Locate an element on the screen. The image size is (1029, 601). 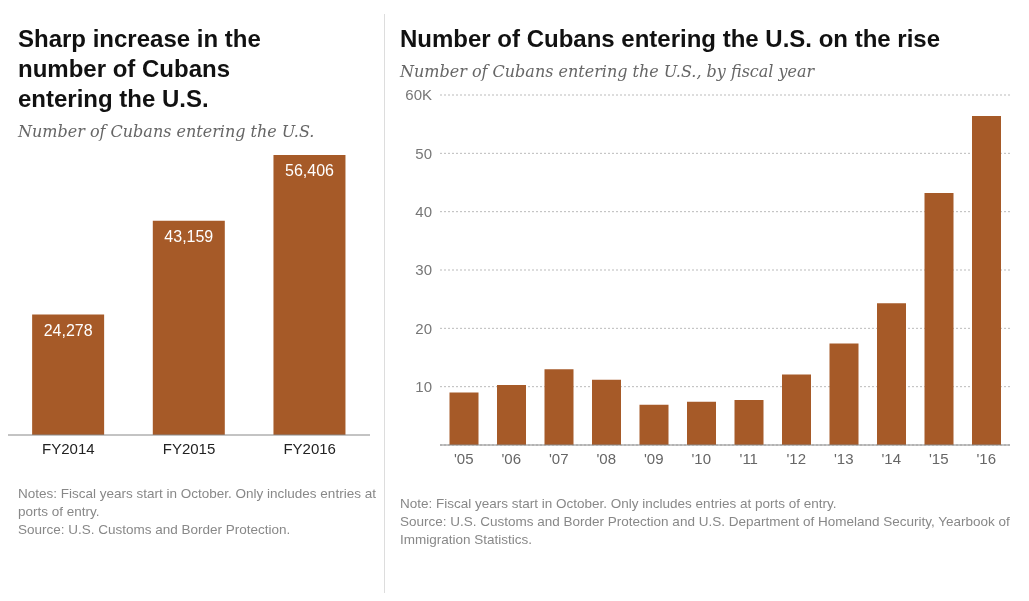
x-tick-label: '16 is located at coordinates (986, 458).